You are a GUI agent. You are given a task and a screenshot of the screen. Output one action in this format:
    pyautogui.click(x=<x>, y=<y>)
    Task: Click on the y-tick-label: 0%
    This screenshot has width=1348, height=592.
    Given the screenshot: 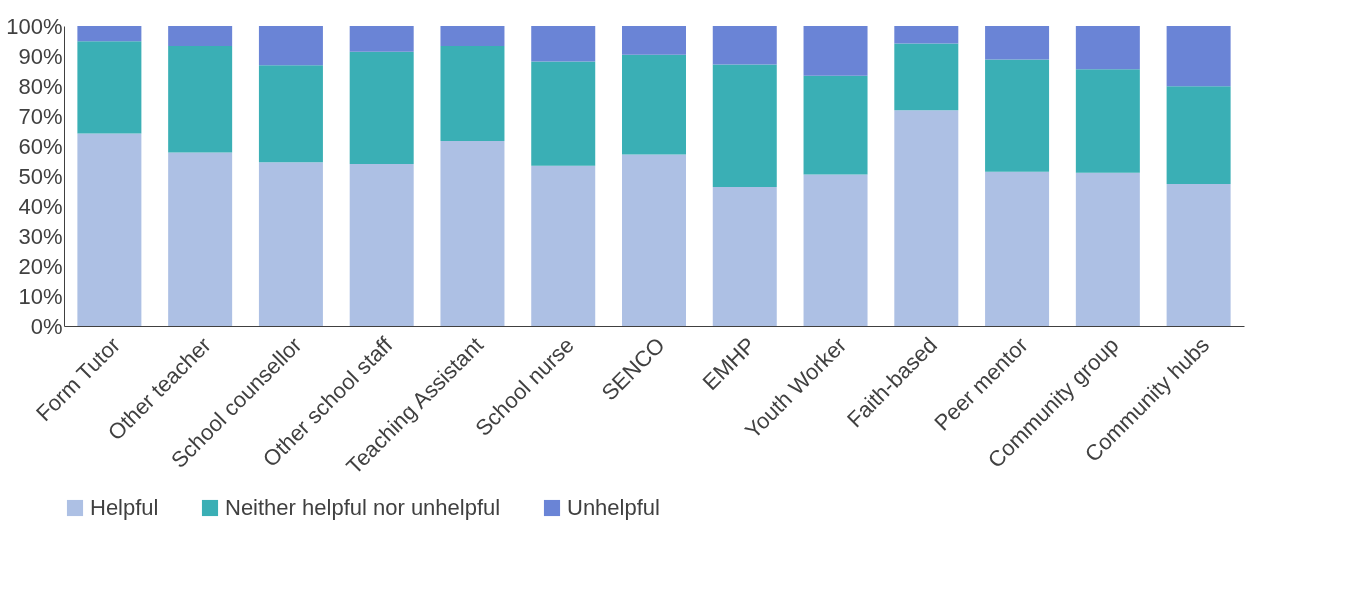 What is the action you would take?
    pyautogui.click(x=46, y=326)
    